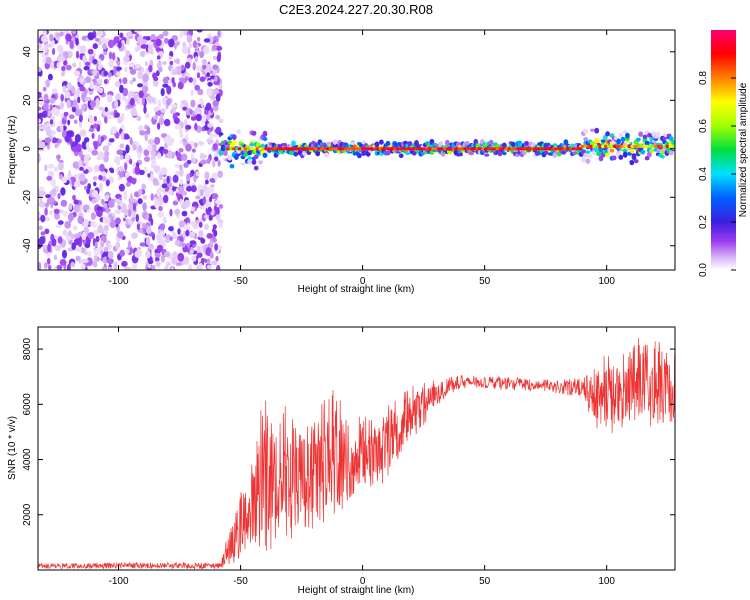  Describe the element at coordinates (703, 78) in the screenshot. I see `colorbar-tick-label: 0.8` at that location.